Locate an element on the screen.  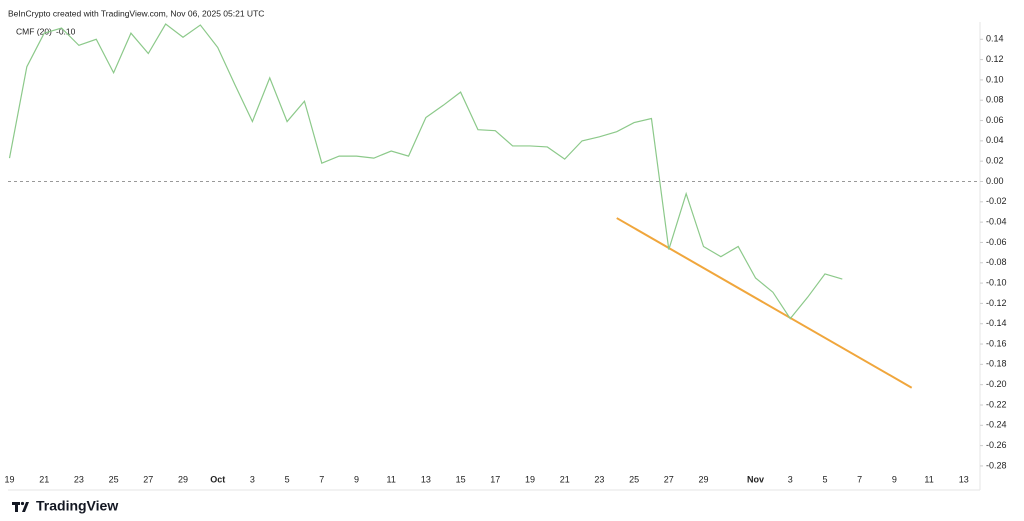
y-tick-label: -0.06 is located at coordinates (996, 242).